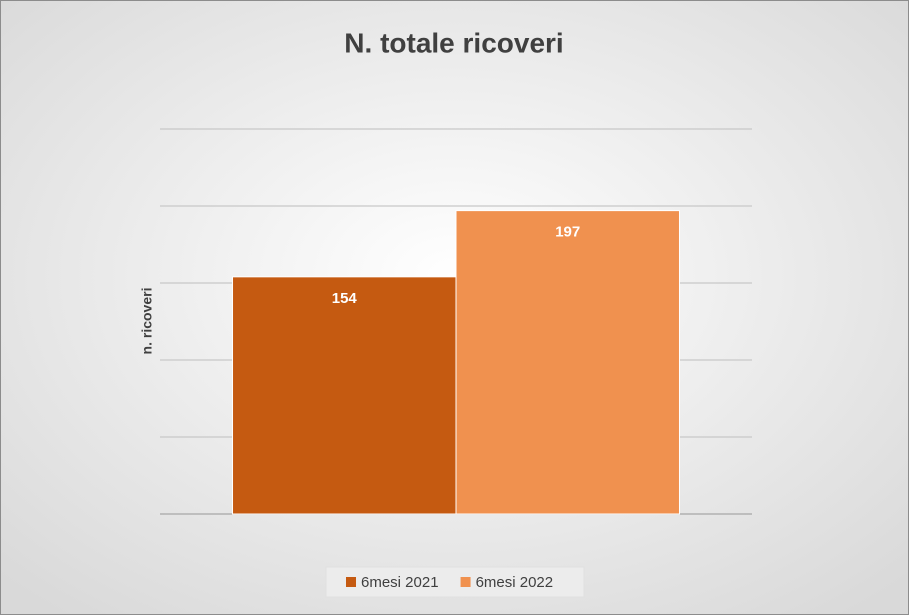 The width and height of the screenshot is (909, 615). What do you see at coordinates (400, 582) in the screenshot?
I see `legend-label: 6mesi 2021` at bounding box center [400, 582].